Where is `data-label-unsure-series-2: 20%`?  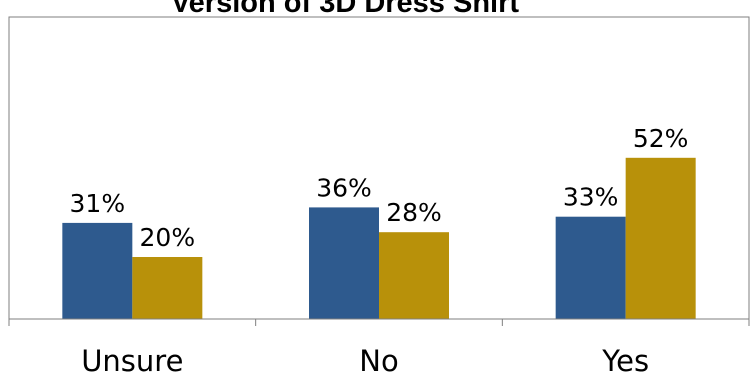 data-label-unsure-series-2: 20% is located at coordinates (168, 237).